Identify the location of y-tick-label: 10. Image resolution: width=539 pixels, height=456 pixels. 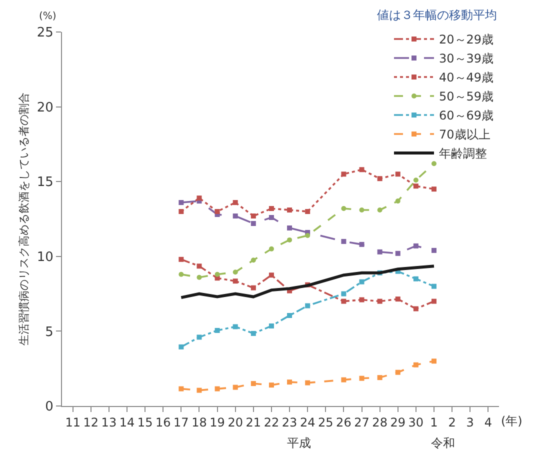
(45, 257).